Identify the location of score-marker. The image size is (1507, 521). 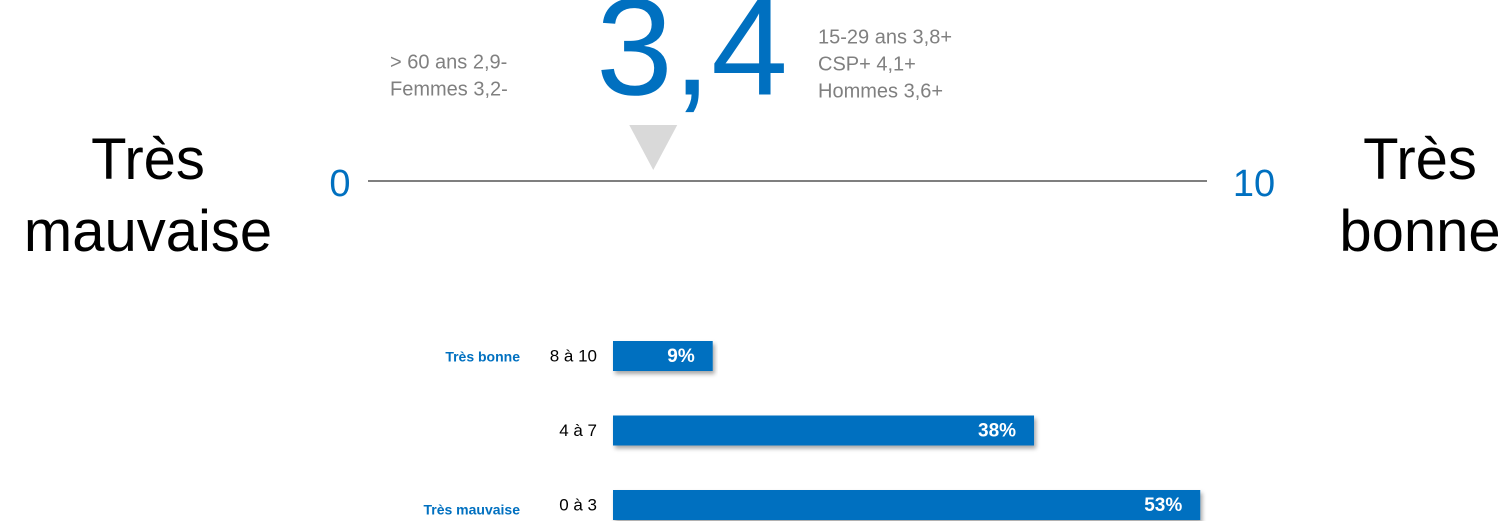
(653, 147).